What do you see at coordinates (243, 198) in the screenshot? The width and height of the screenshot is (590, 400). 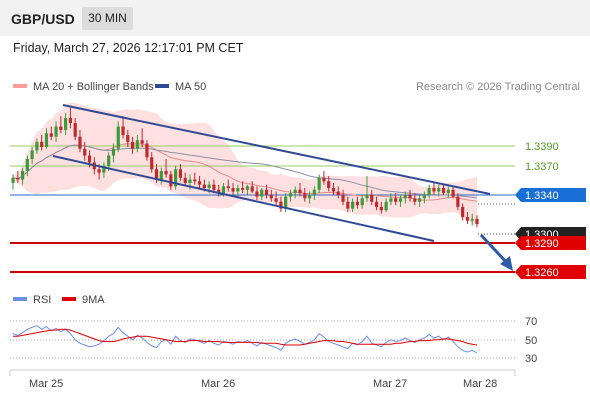 I see `channel-lower-line` at bounding box center [243, 198].